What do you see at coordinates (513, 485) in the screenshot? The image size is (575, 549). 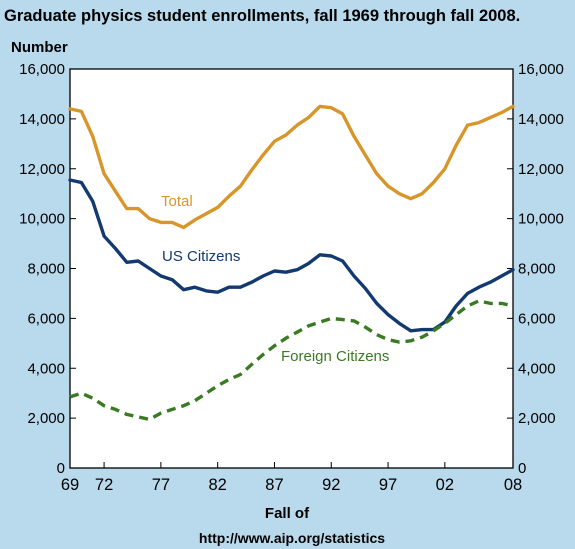 I see `x-tick-label: 08` at bounding box center [513, 485].